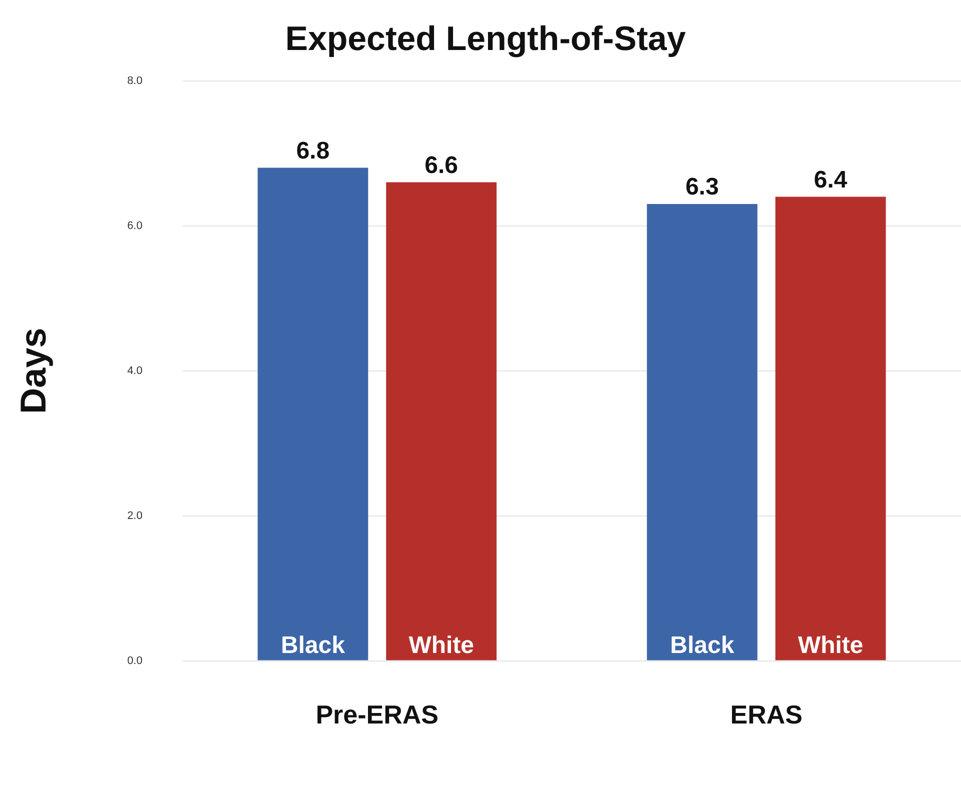  What do you see at coordinates (485, 39) in the screenshot?
I see `chart-title: Expected Length-of-Stay` at bounding box center [485, 39].